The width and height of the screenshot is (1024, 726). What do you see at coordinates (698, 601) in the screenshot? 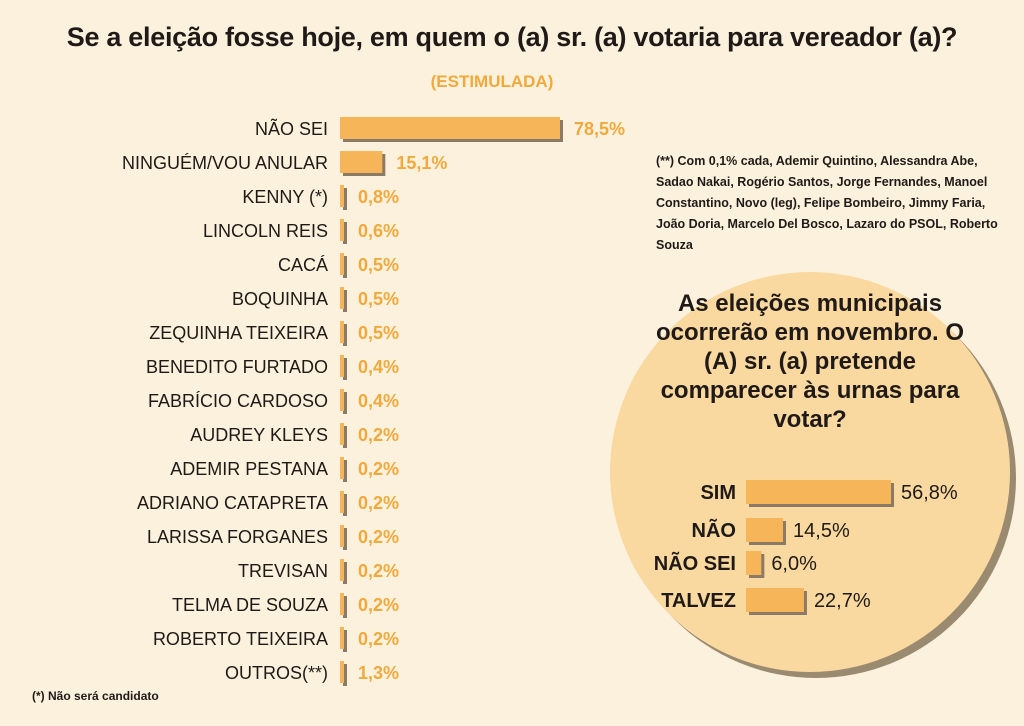
I see `turnout-category-label: TALVEZ` at bounding box center [698, 601].